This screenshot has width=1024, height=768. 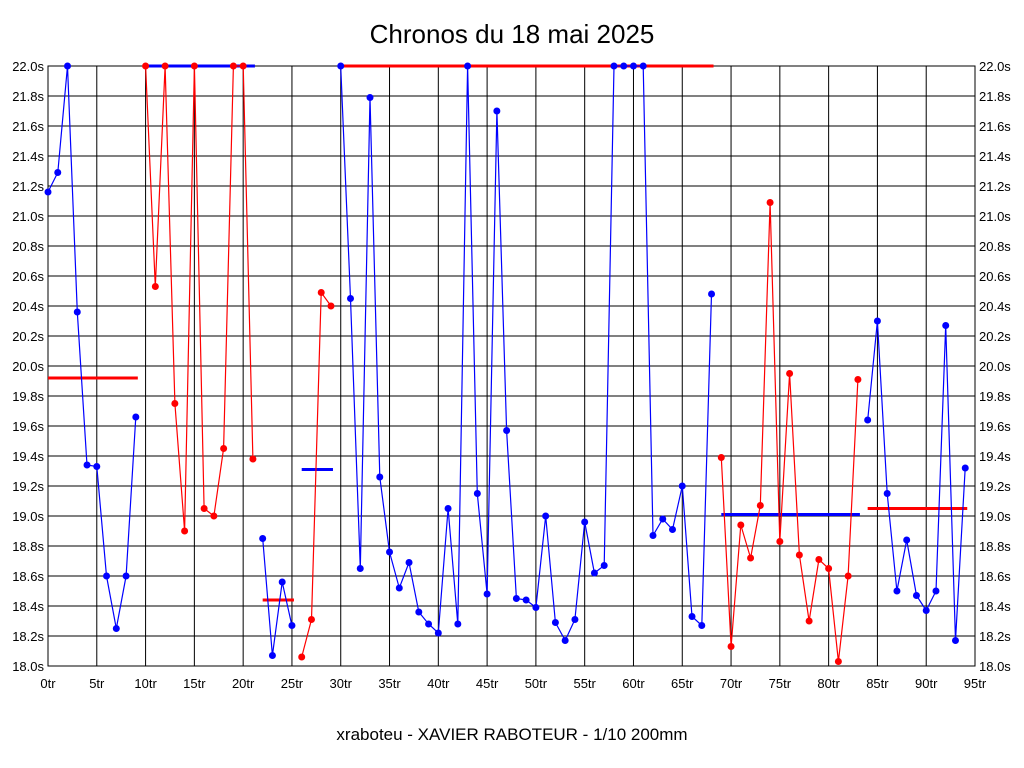 I want to click on x-tick-label: 60tr, so click(x=633, y=683).